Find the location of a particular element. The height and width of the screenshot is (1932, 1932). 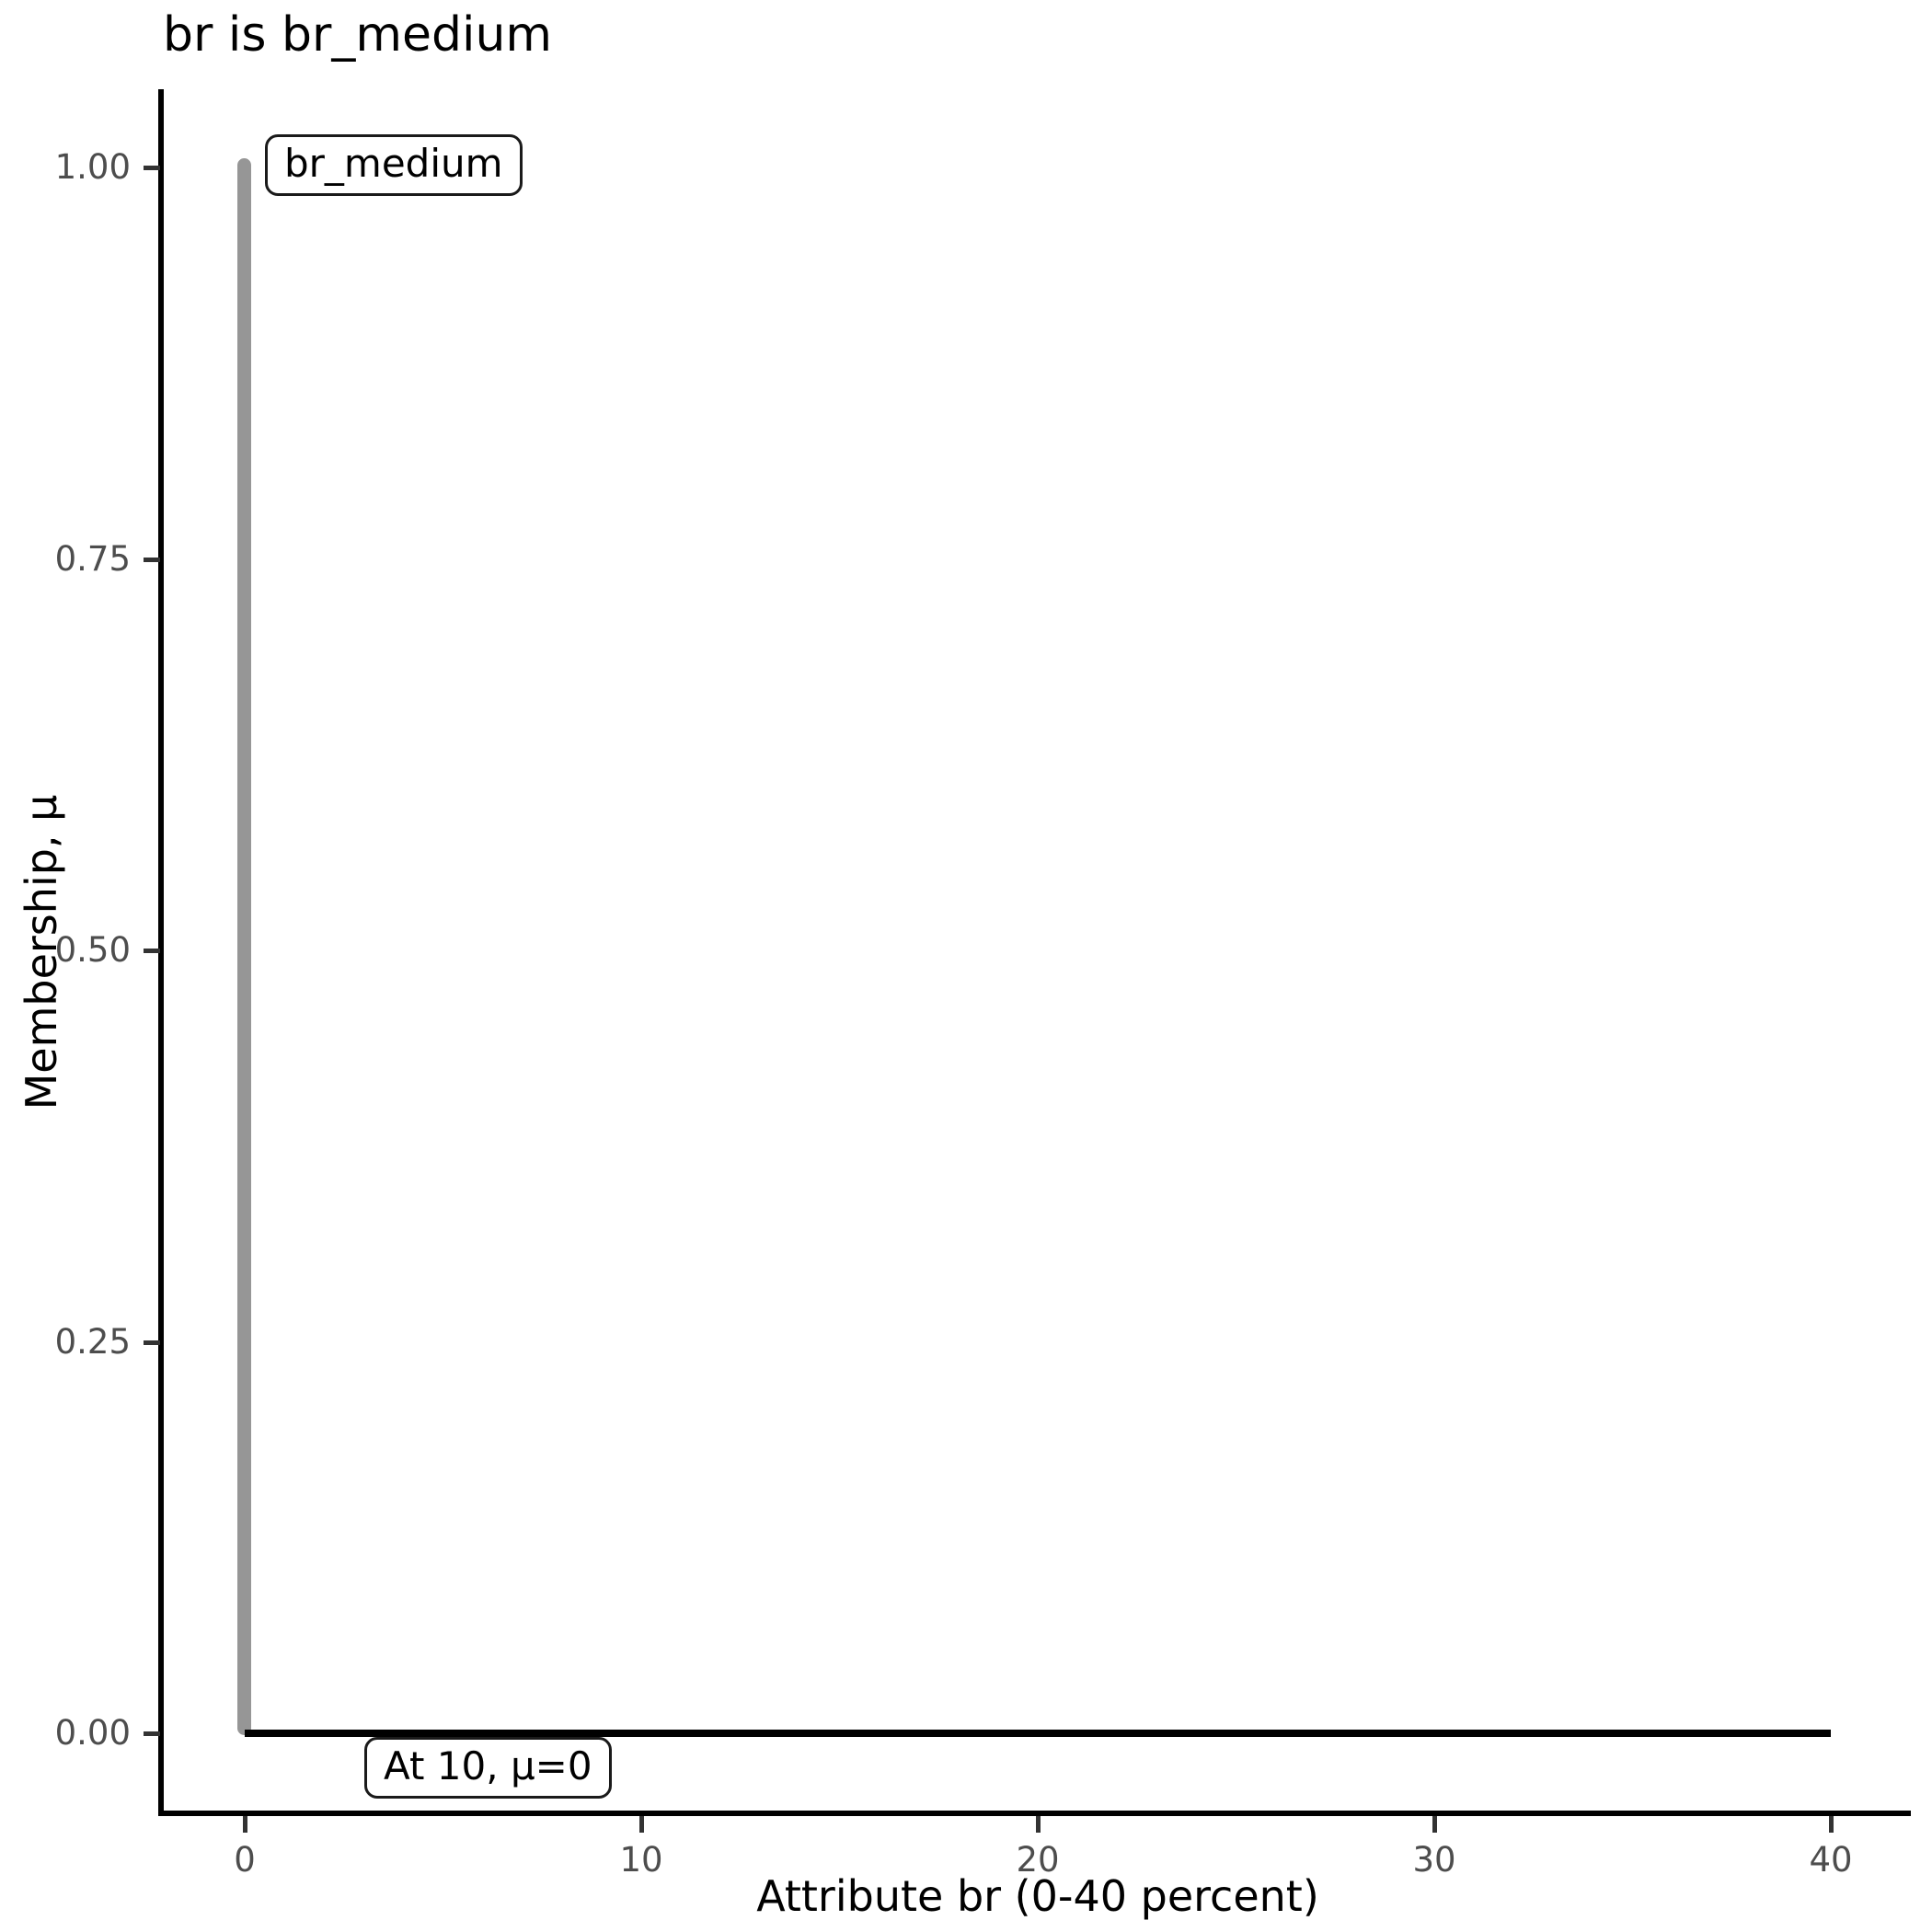

zero-membership-baseline is located at coordinates (1038, 1733).